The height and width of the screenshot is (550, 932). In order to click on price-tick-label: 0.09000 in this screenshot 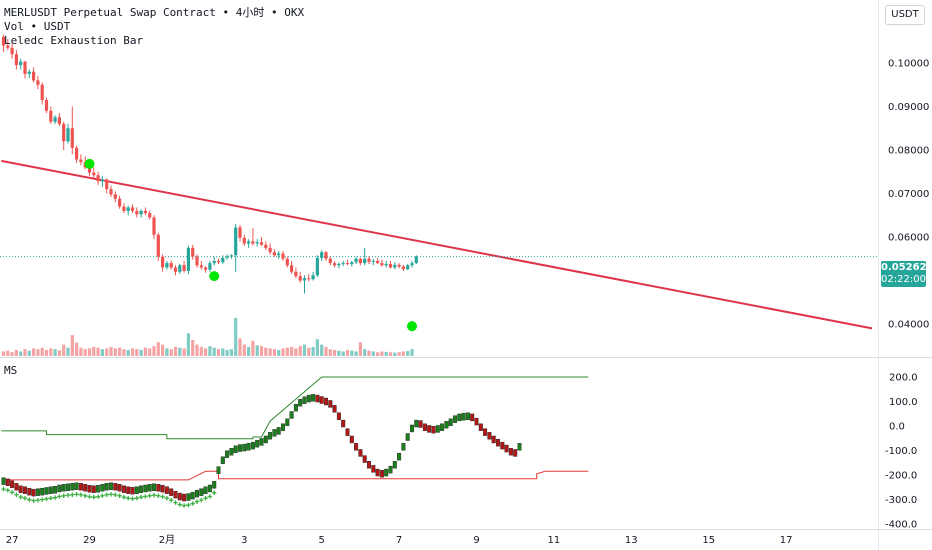, I will do `click(908, 107)`.